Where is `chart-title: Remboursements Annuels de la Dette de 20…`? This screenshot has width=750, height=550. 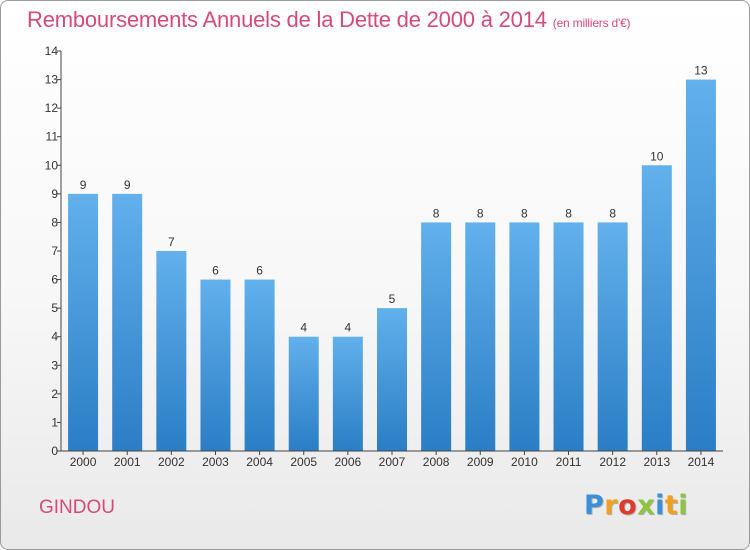
chart-title: Remboursements Annuels de la Dette de 20… is located at coordinates (329, 20).